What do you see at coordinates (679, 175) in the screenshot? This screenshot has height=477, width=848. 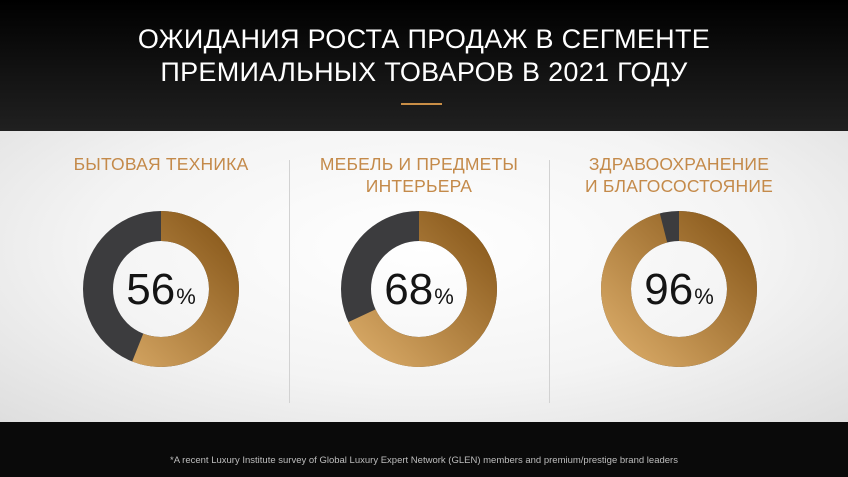 I see `category-label: ЗДРАВООХРАНЕНИЕ И БЛАГОСОСТОЯНИЕ` at bounding box center [679, 175].